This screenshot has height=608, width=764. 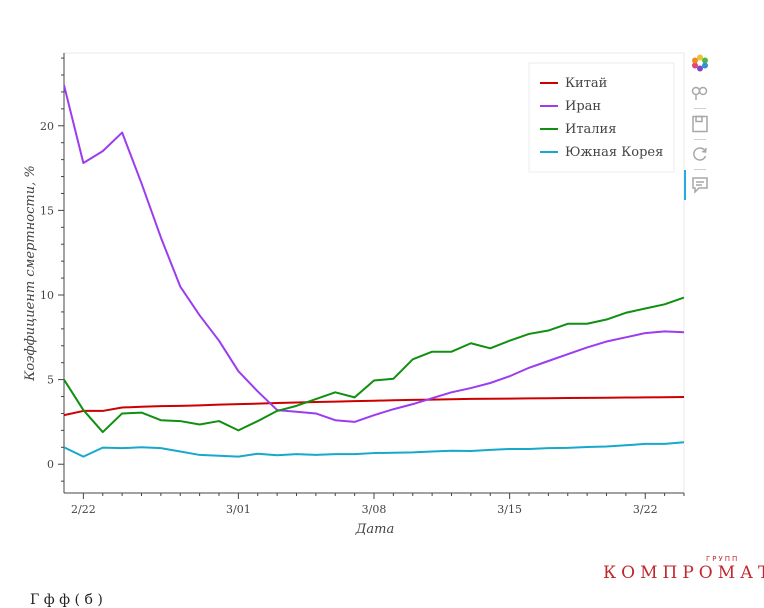 I want to click on caption-cut-off: Г ф ф ( б ), so click(x=66, y=600).